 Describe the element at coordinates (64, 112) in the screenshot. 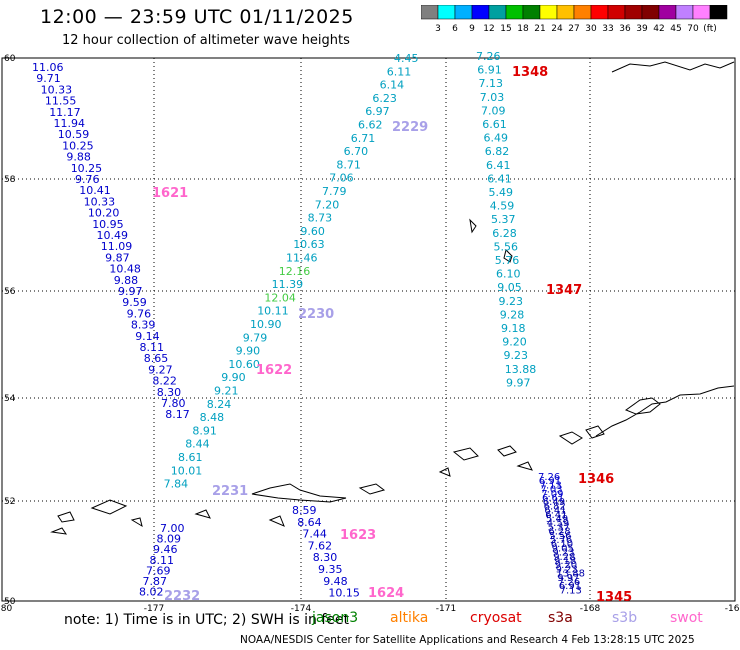

I see `wave-height-value: 11.17` at that location.